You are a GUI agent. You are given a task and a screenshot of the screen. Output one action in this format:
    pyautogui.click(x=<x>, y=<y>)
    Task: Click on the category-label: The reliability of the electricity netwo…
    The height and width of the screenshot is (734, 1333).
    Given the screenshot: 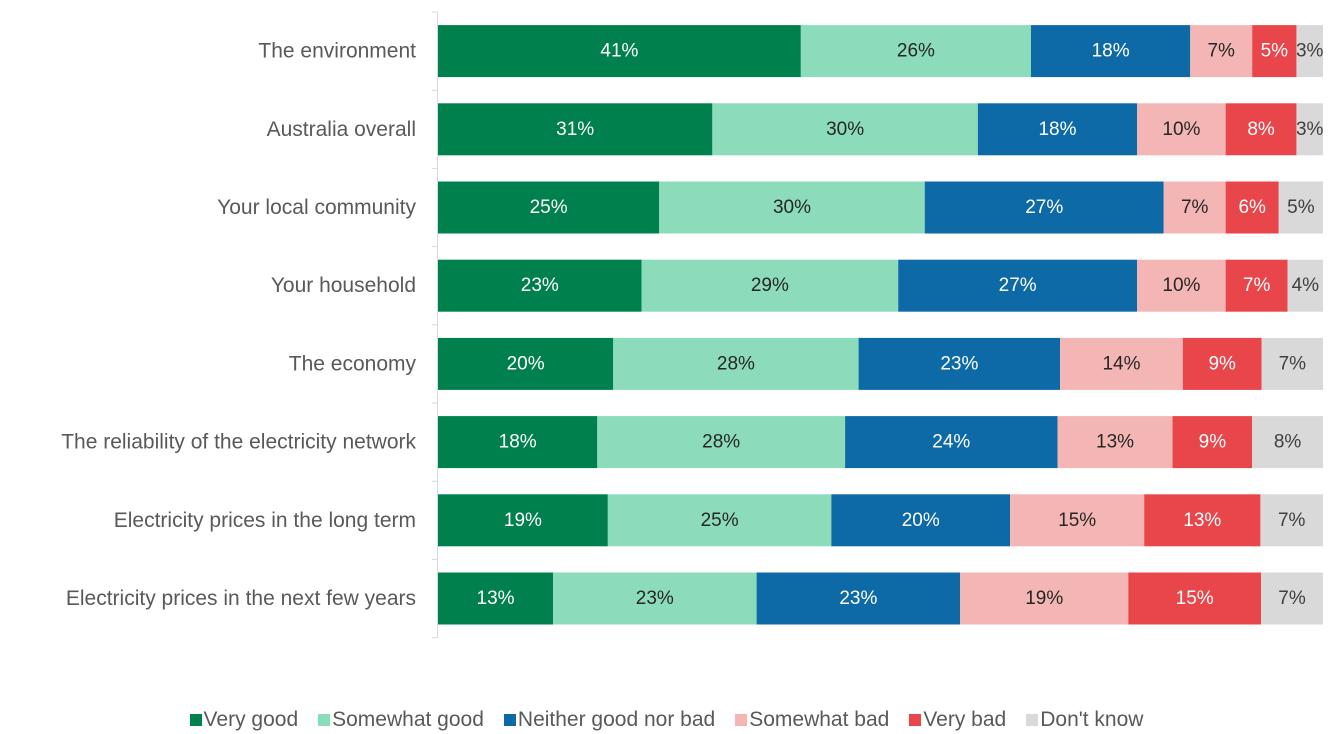 What is the action you would take?
    pyautogui.click(x=238, y=442)
    